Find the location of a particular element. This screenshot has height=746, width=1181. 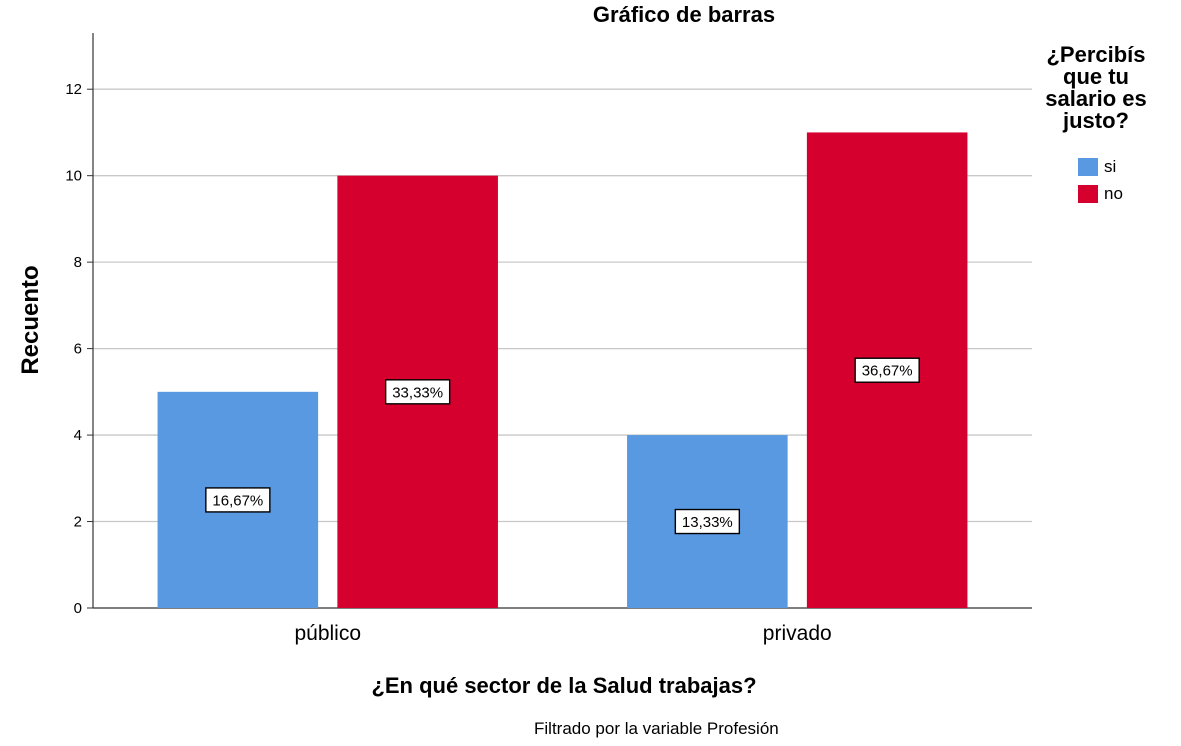

chart-title: Gráfico de barras is located at coordinates (684, 14).